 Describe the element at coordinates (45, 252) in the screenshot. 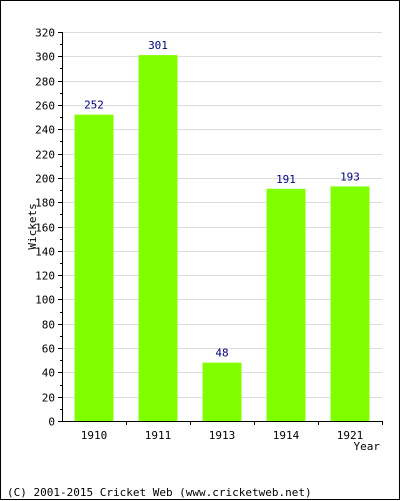

I see `y-tick-label: 140` at that location.